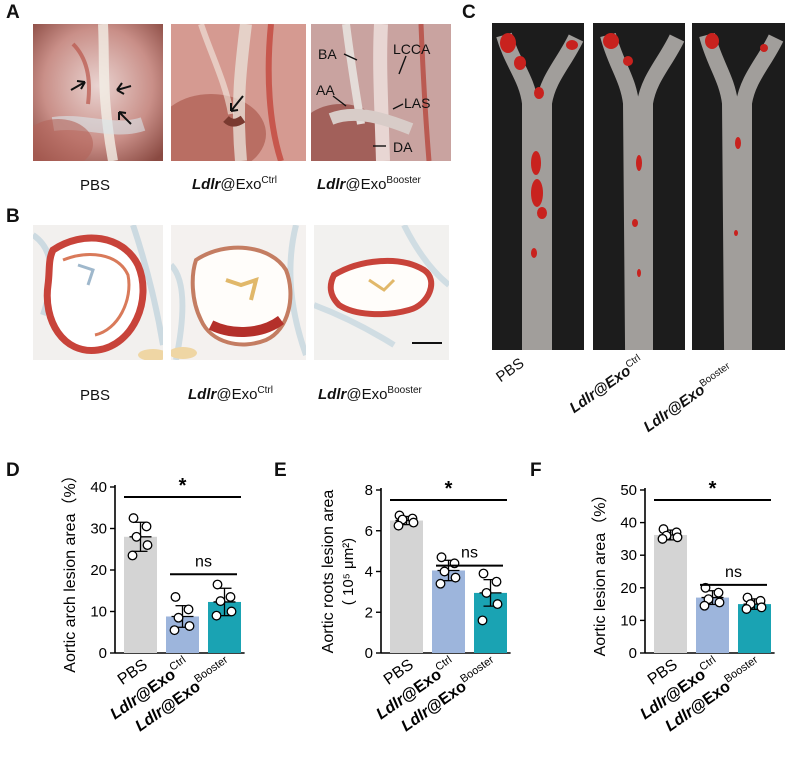  Describe the element at coordinates (538, 186) in the screenshot. I see `panel-c-aorta-pbs` at that location.